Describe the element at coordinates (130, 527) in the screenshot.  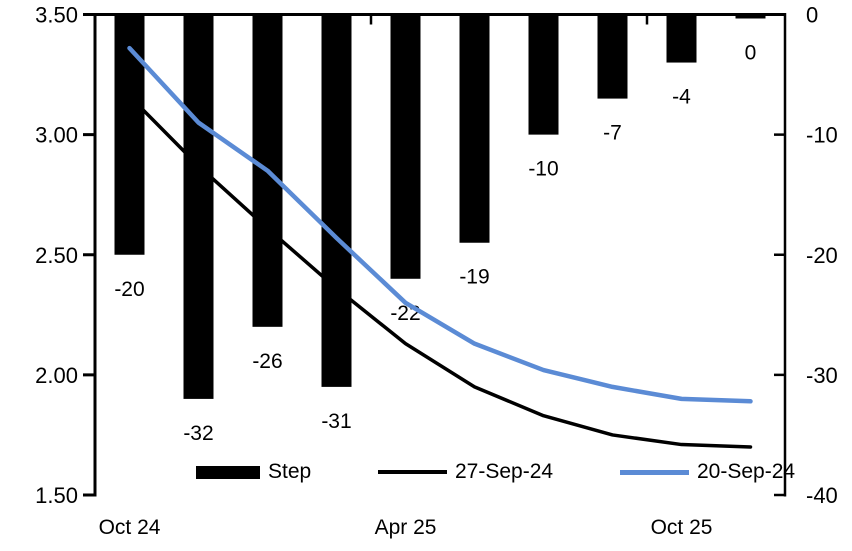
I see `x-axis-tick-label: Oct 24` at that location.